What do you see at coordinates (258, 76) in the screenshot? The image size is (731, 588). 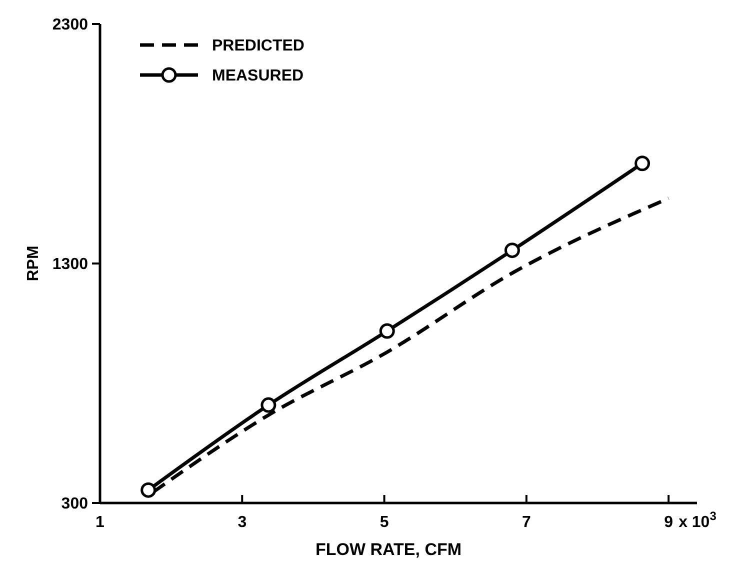 I see `legend-label: MEASURED` at bounding box center [258, 76].